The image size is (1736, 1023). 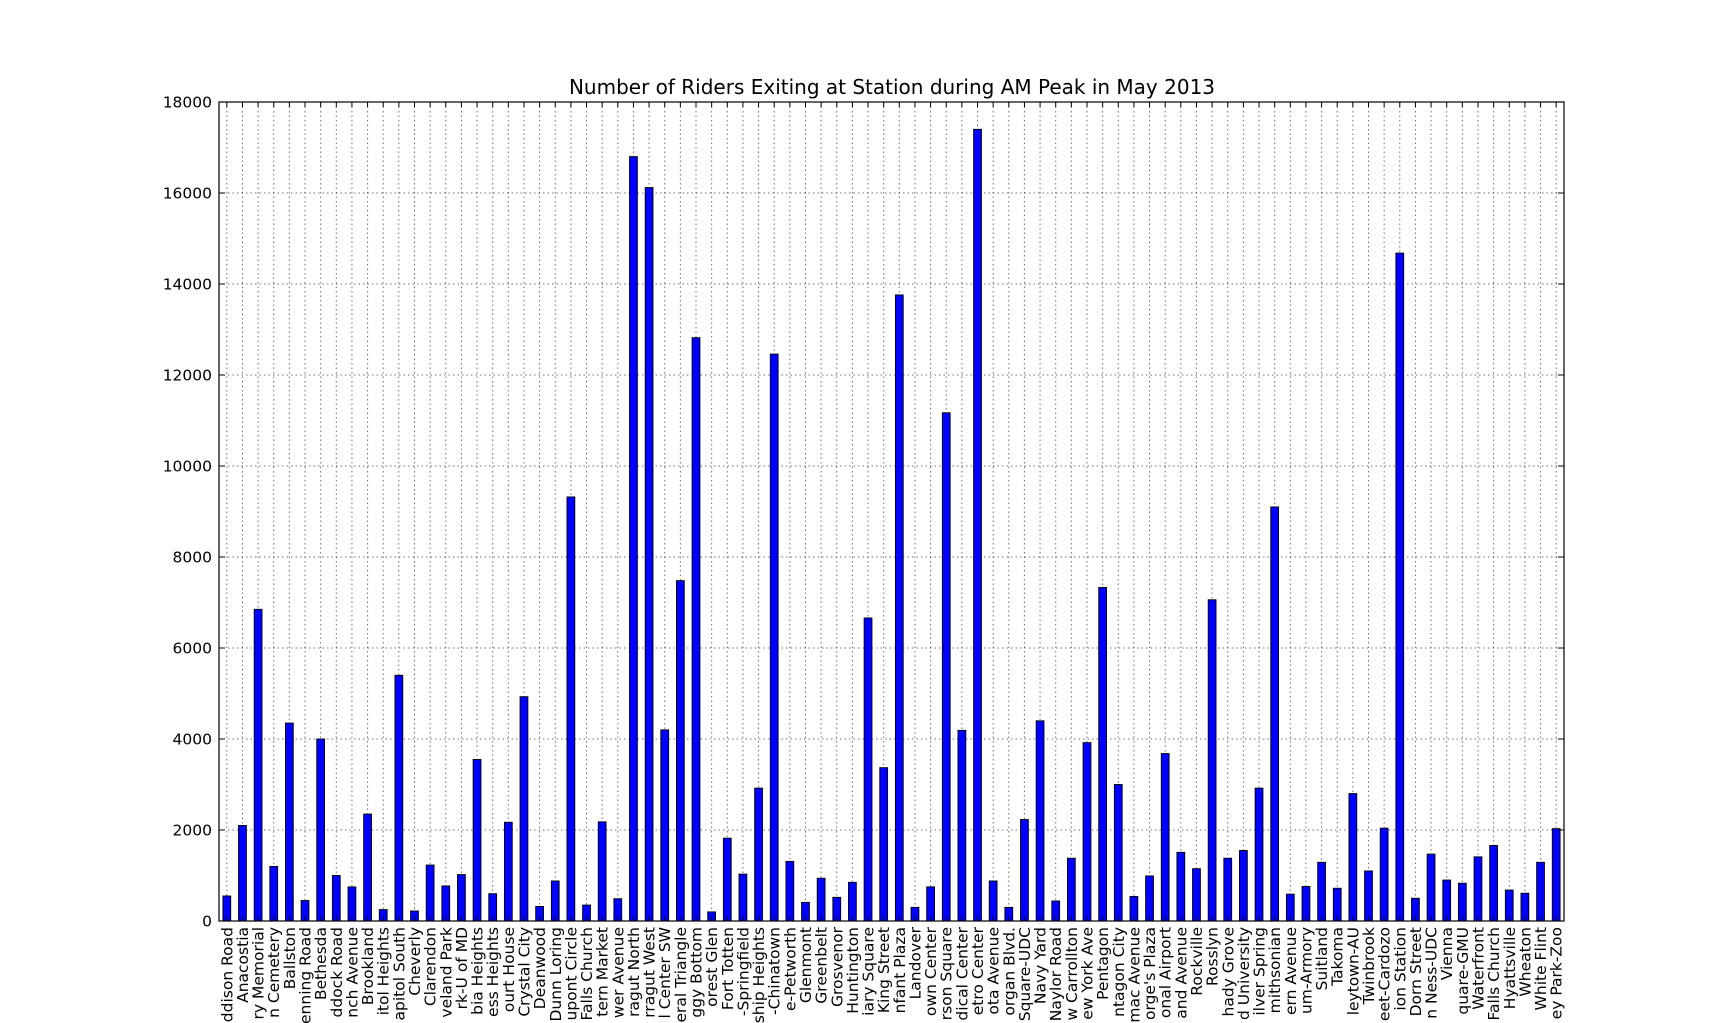 What do you see at coordinates (524, 972) in the screenshot?
I see `x-tick-label: Crystal City` at bounding box center [524, 972].